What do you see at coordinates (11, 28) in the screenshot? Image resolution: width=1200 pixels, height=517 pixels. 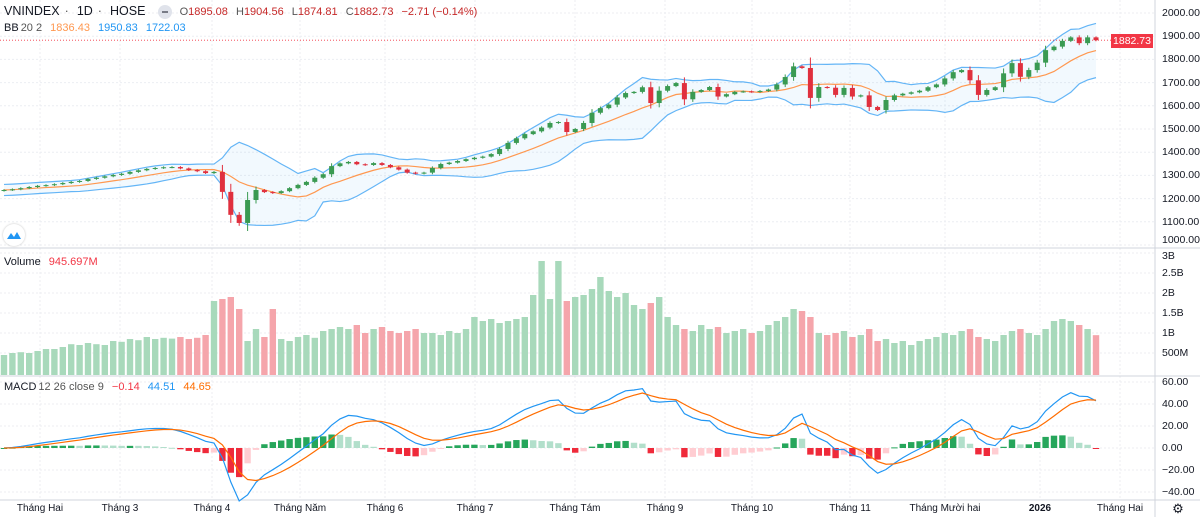 I see `bb-name: BB` at bounding box center [11, 28].